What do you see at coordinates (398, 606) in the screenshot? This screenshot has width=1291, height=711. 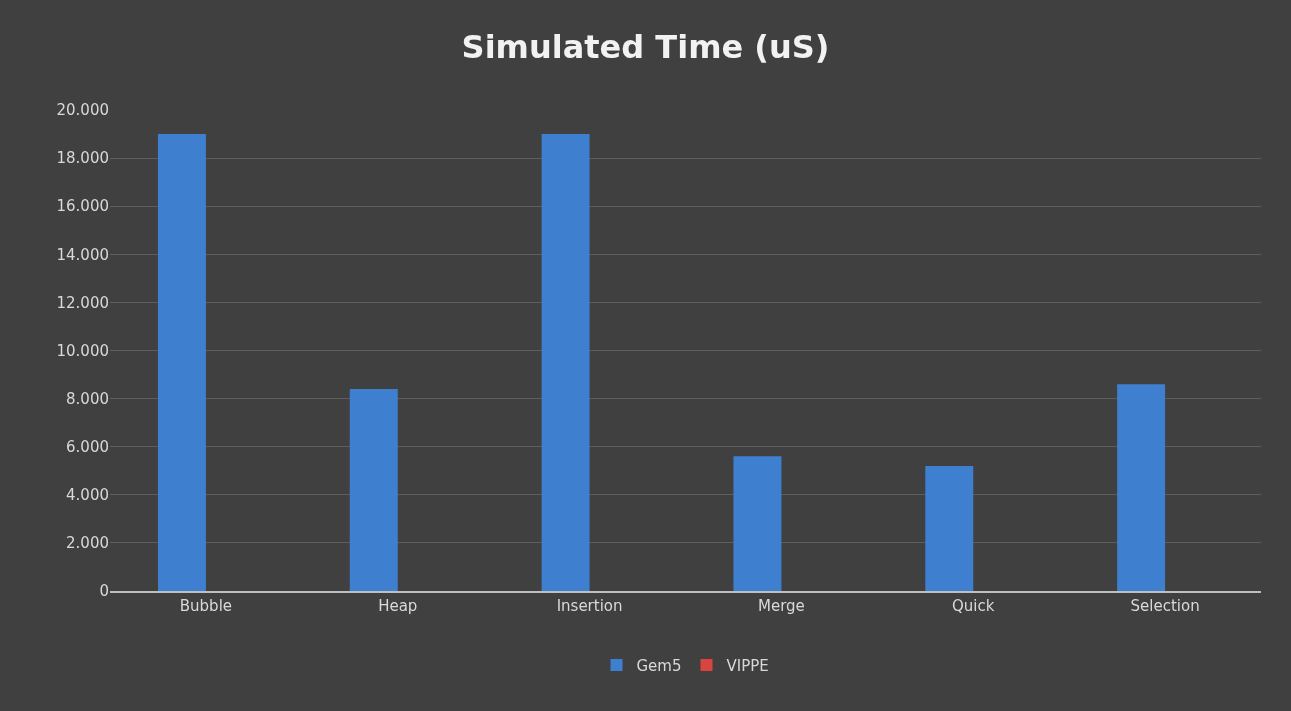 I see `x-tick-label: Heap` at bounding box center [398, 606].